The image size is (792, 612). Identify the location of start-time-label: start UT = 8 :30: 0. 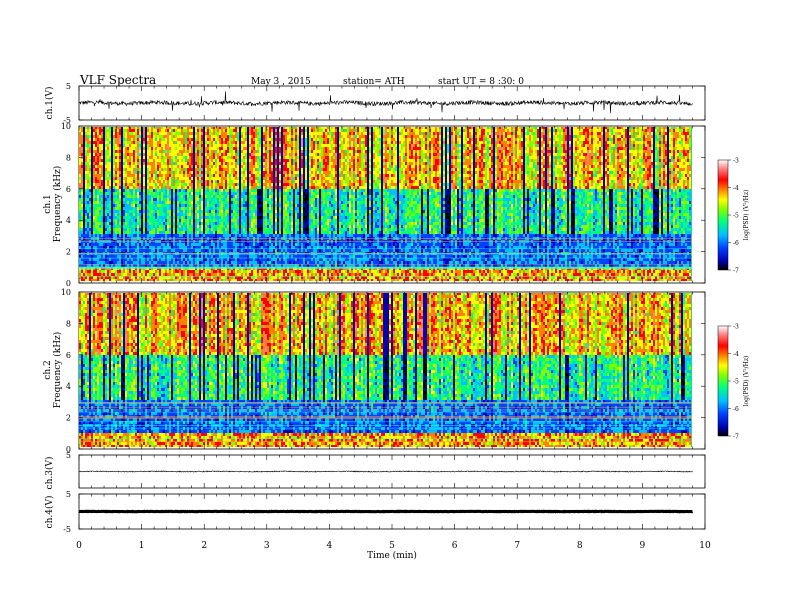
(481, 82).